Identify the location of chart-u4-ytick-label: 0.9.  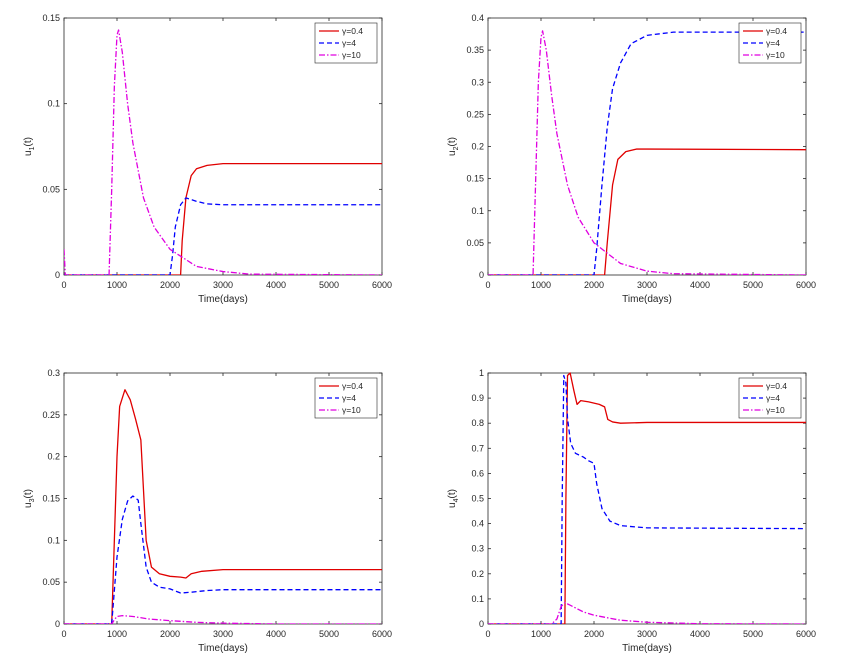
(477, 398).